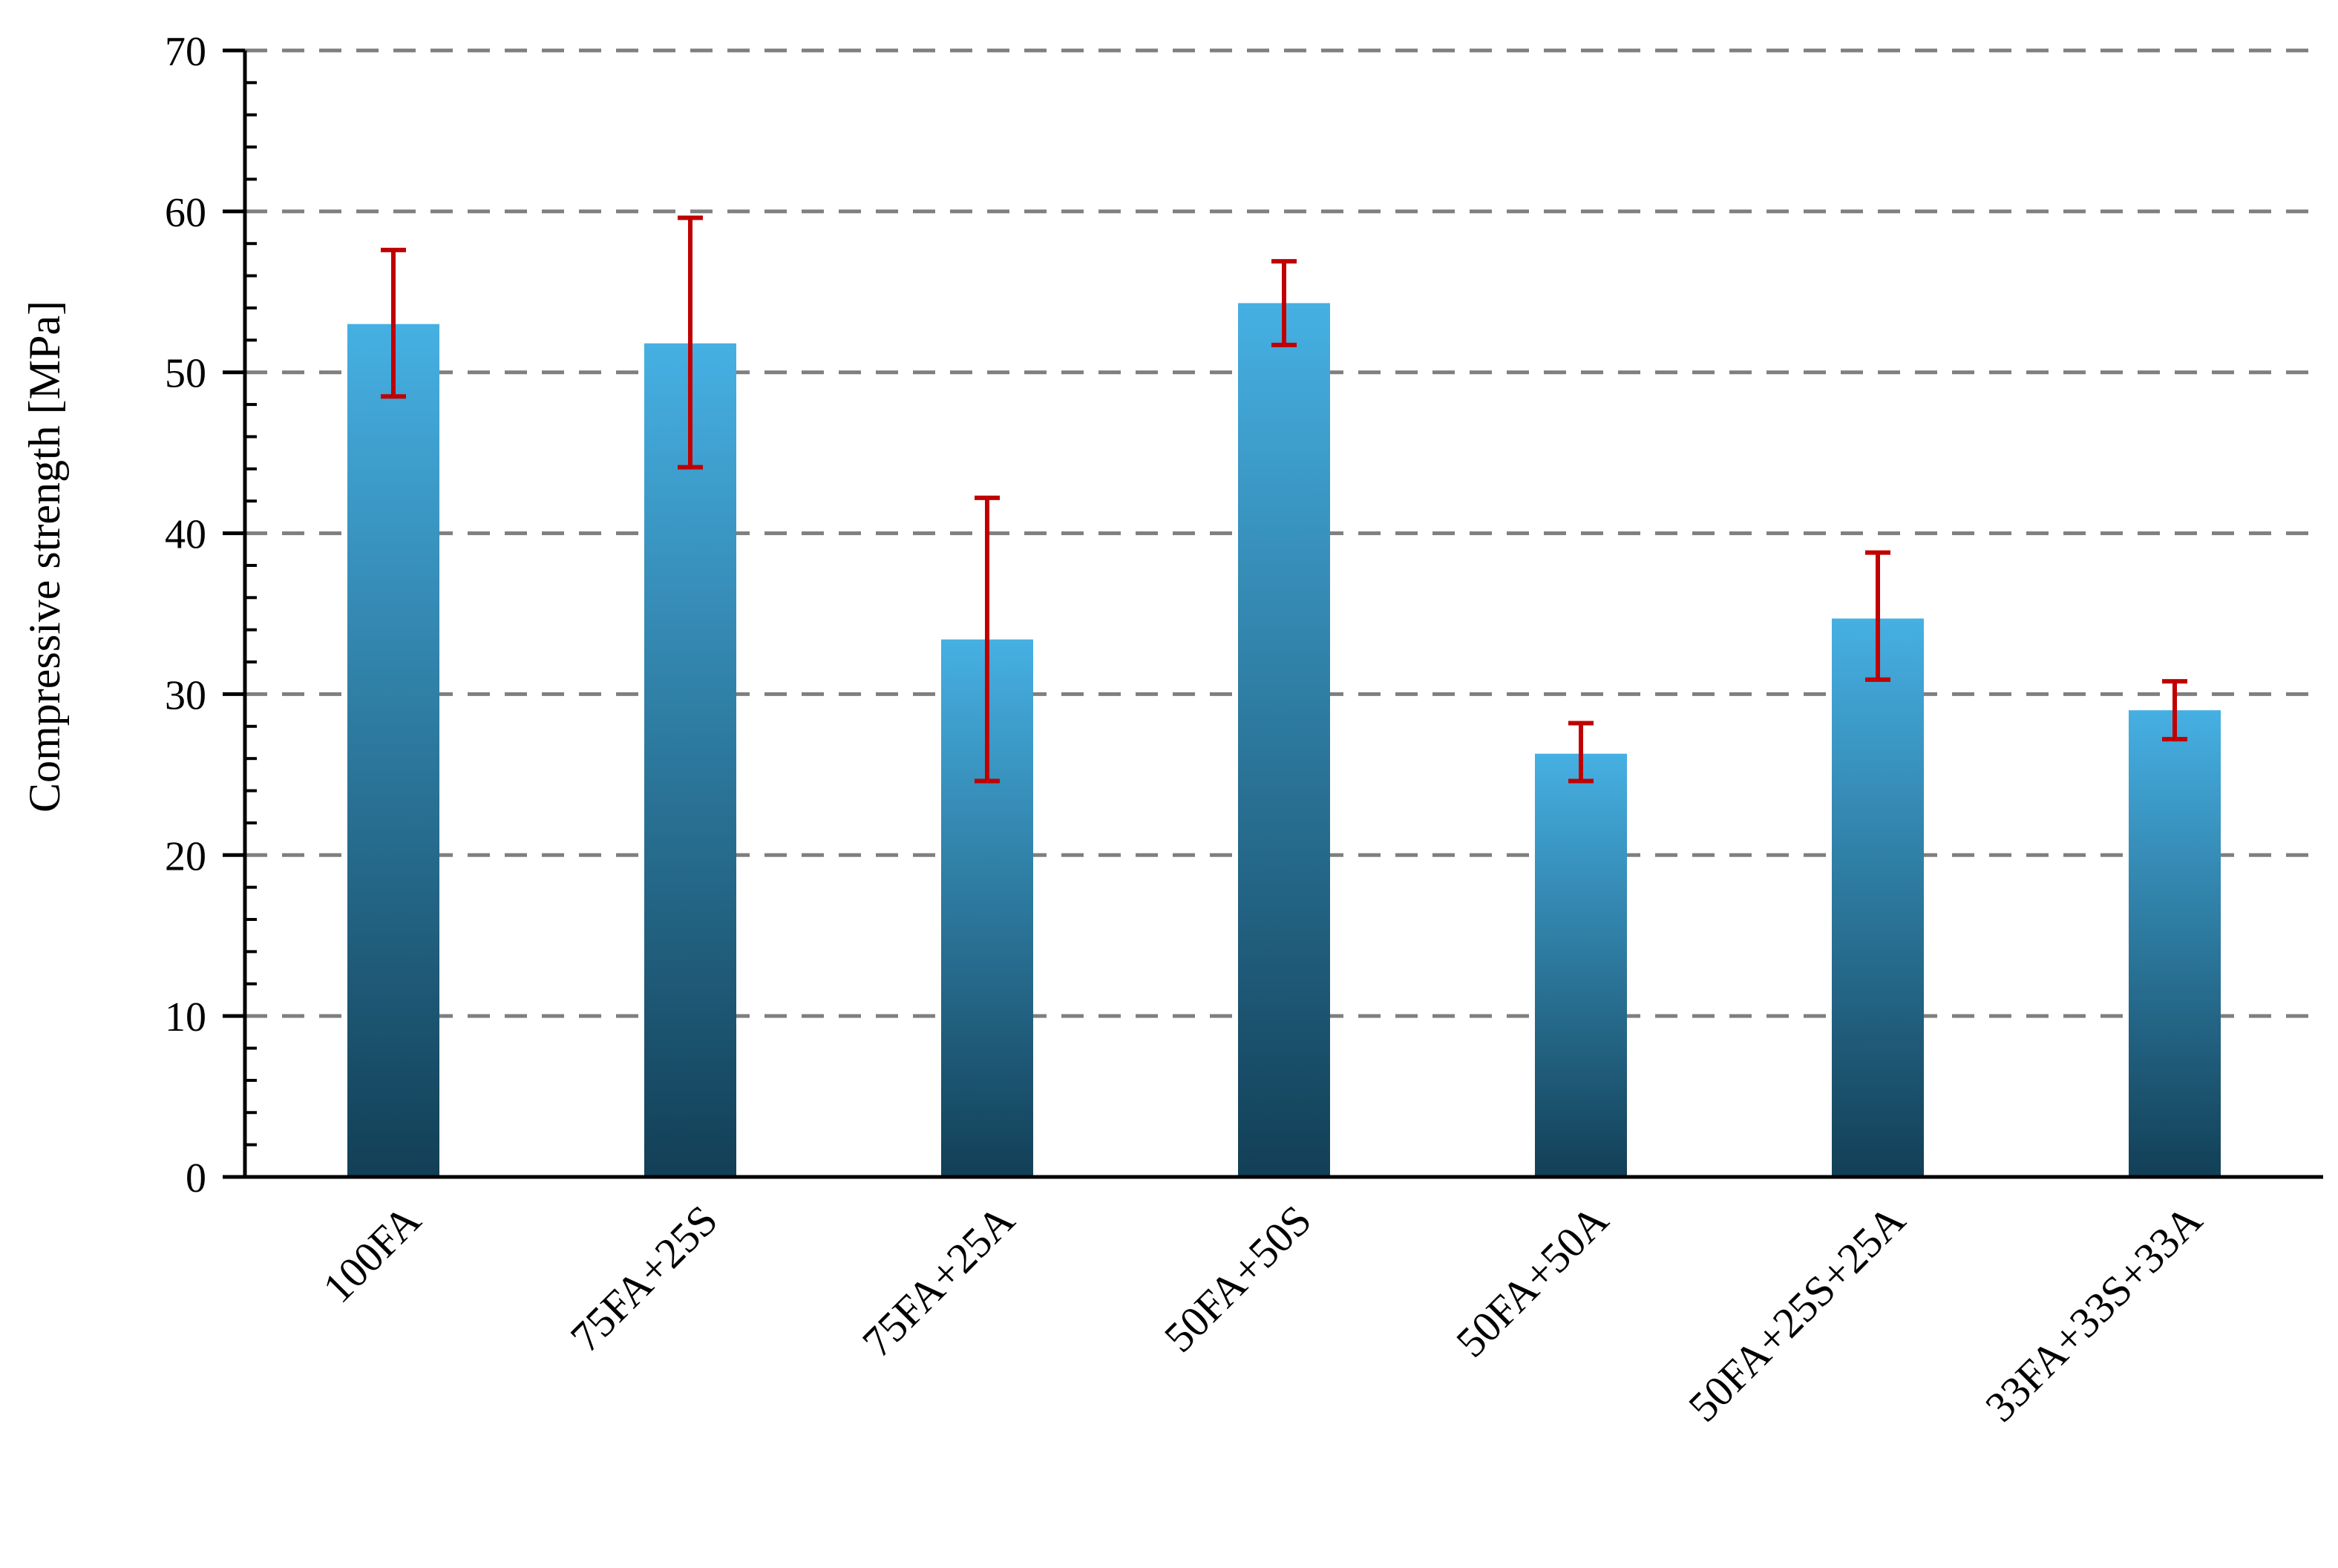 The width and height of the screenshot is (2338, 1568). I want to click on x-tick-label: 50FA+50A, so click(1532, 1280).